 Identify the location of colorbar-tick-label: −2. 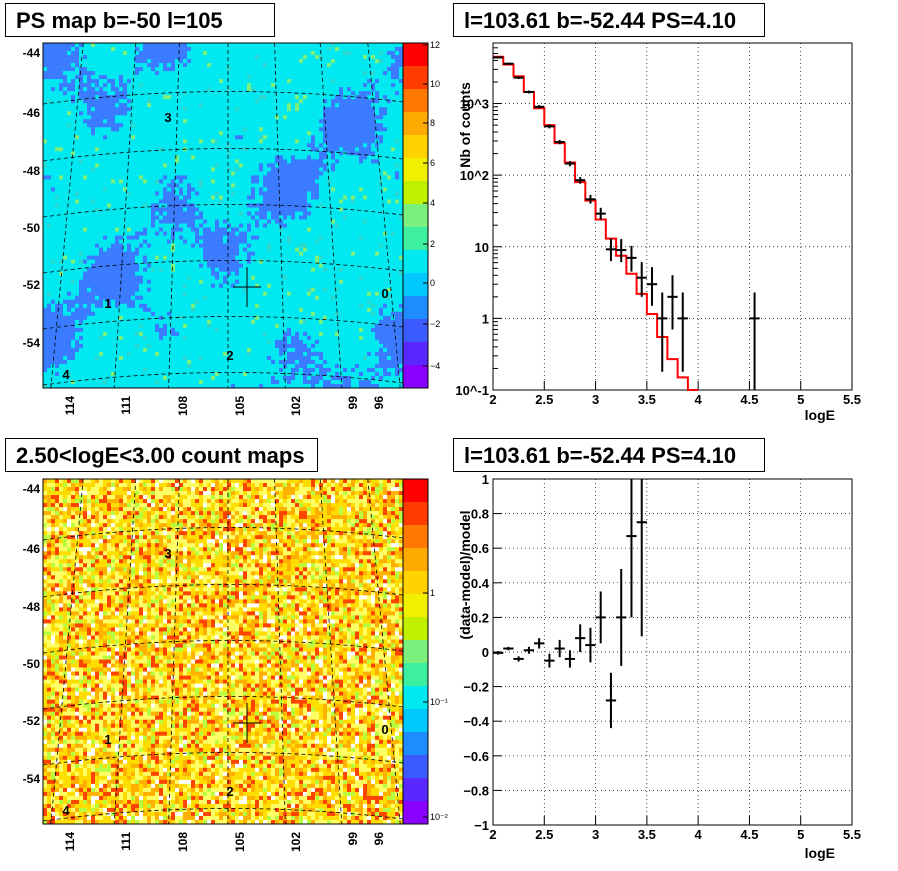
(435, 324).